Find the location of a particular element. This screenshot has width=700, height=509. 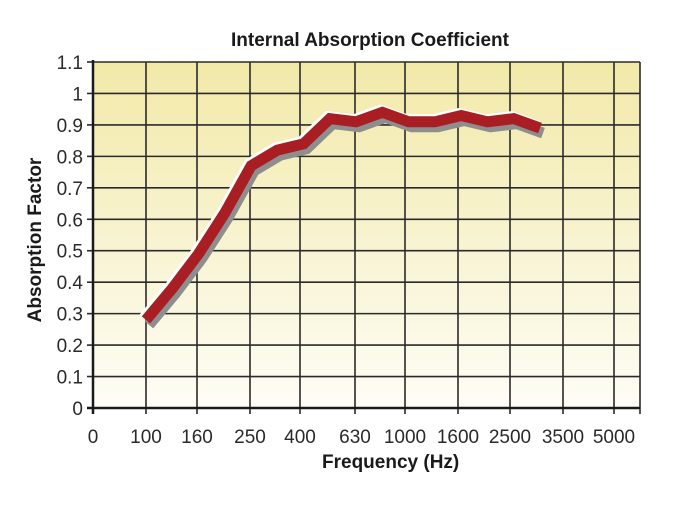

x-axis-label: Frequency (Hz) is located at coordinates (391, 462).